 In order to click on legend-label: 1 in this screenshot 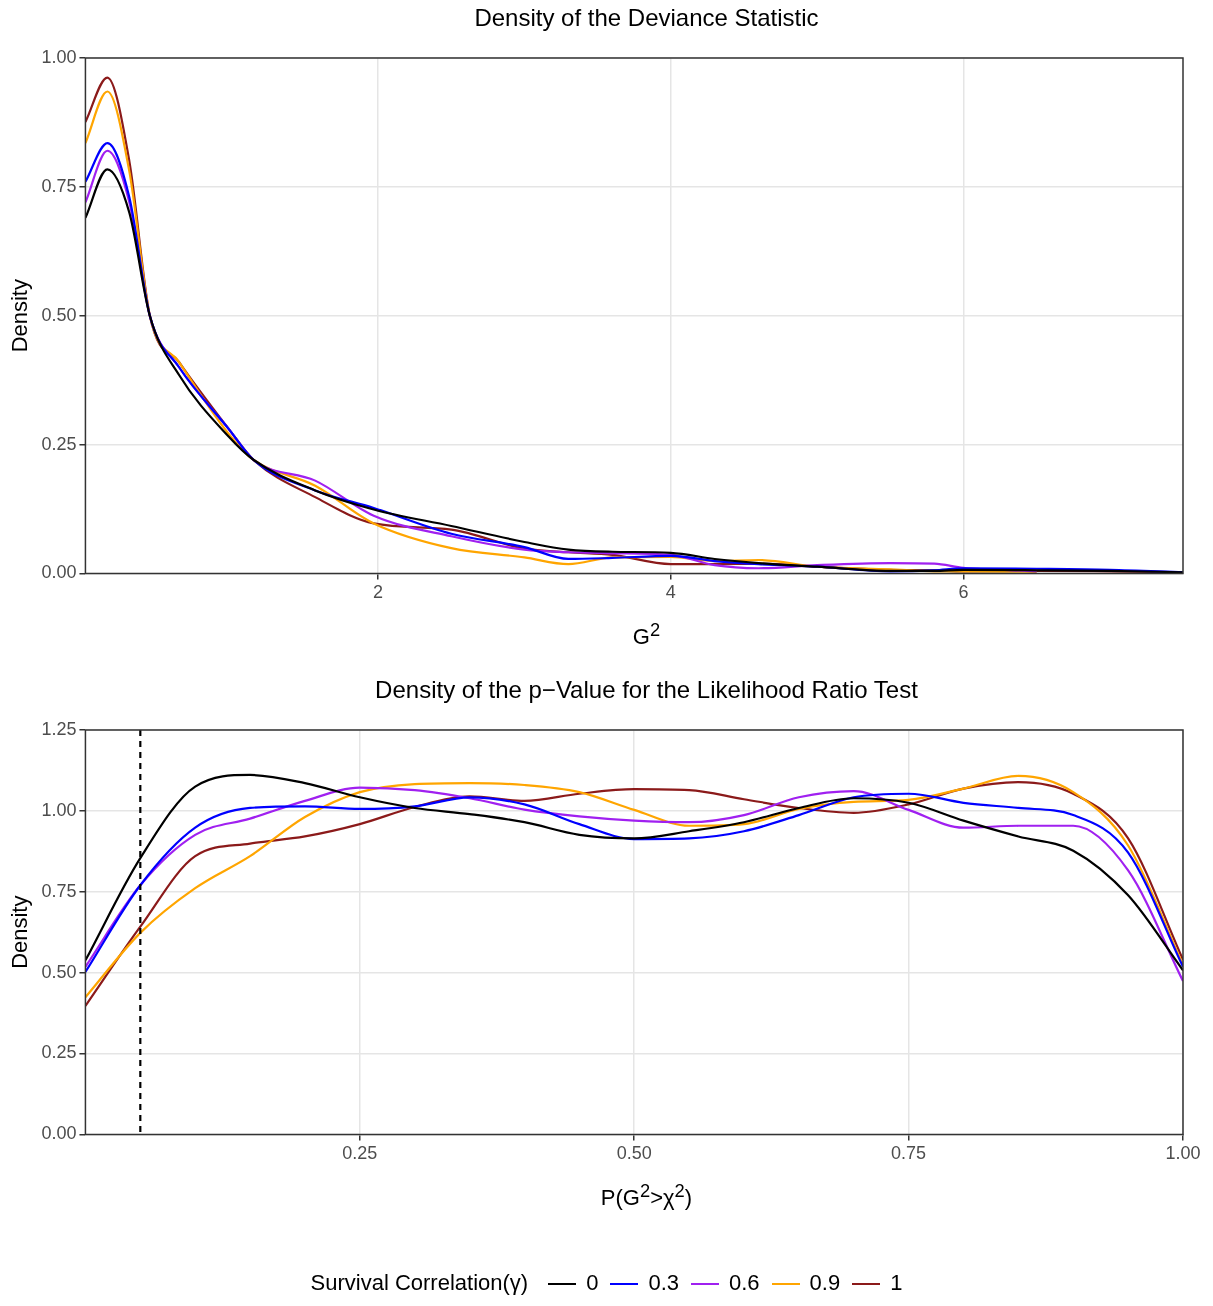, I will do `click(896, 1282)`.